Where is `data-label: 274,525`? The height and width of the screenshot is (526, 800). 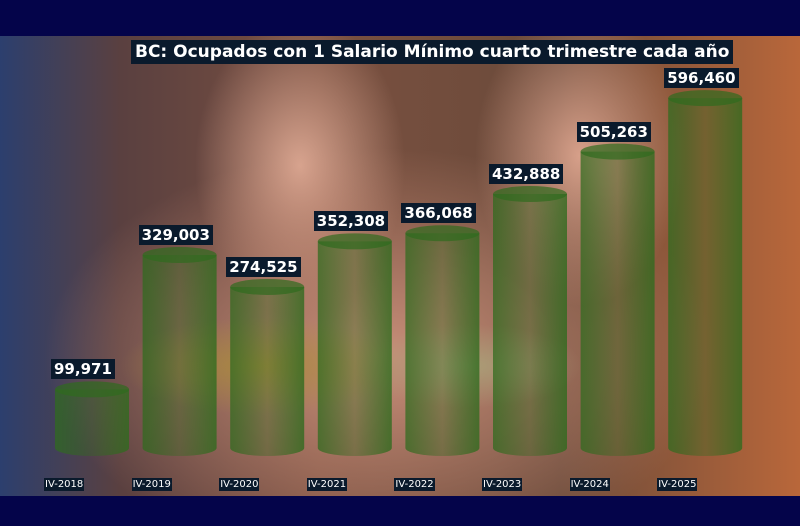 data-label: 274,525 is located at coordinates (263, 266).